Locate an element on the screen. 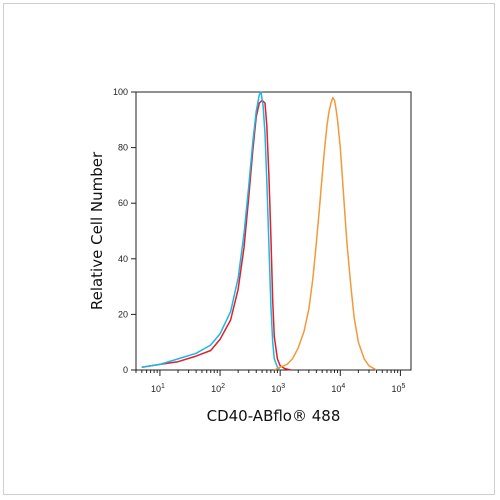 The height and width of the screenshot is (500, 500). y-axis: 0 20 40 60 80 100 is located at coordinates (124, 231).